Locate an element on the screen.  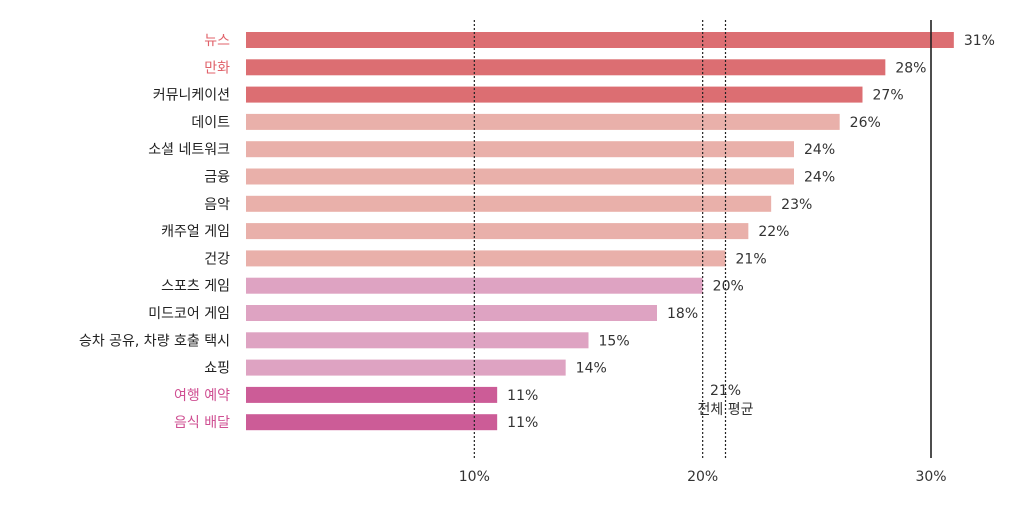
value-label-7: 23% is located at coordinates (796, 205).